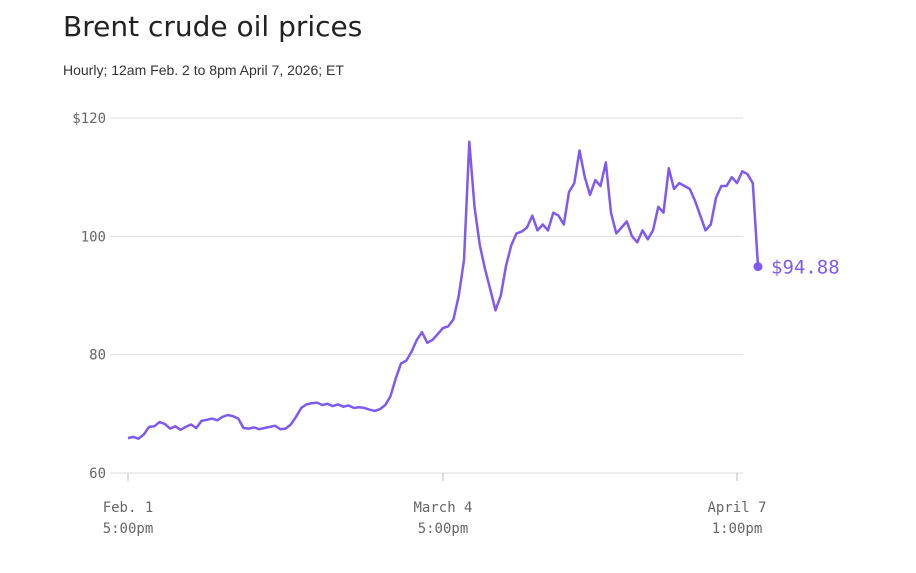  Describe the element at coordinates (442, 518) in the screenshot. I see `x-tick-label: March 4 5:00pm` at that location.